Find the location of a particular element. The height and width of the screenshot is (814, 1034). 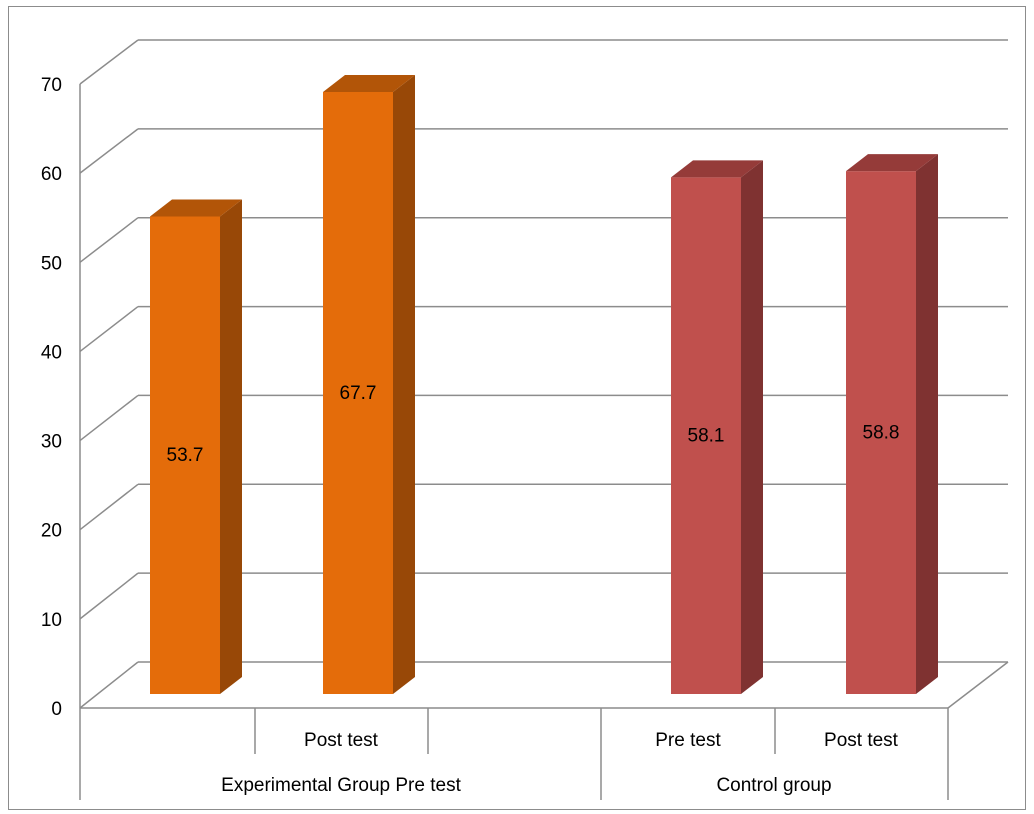

y-tick-label: 30 is located at coordinates (51, 442).